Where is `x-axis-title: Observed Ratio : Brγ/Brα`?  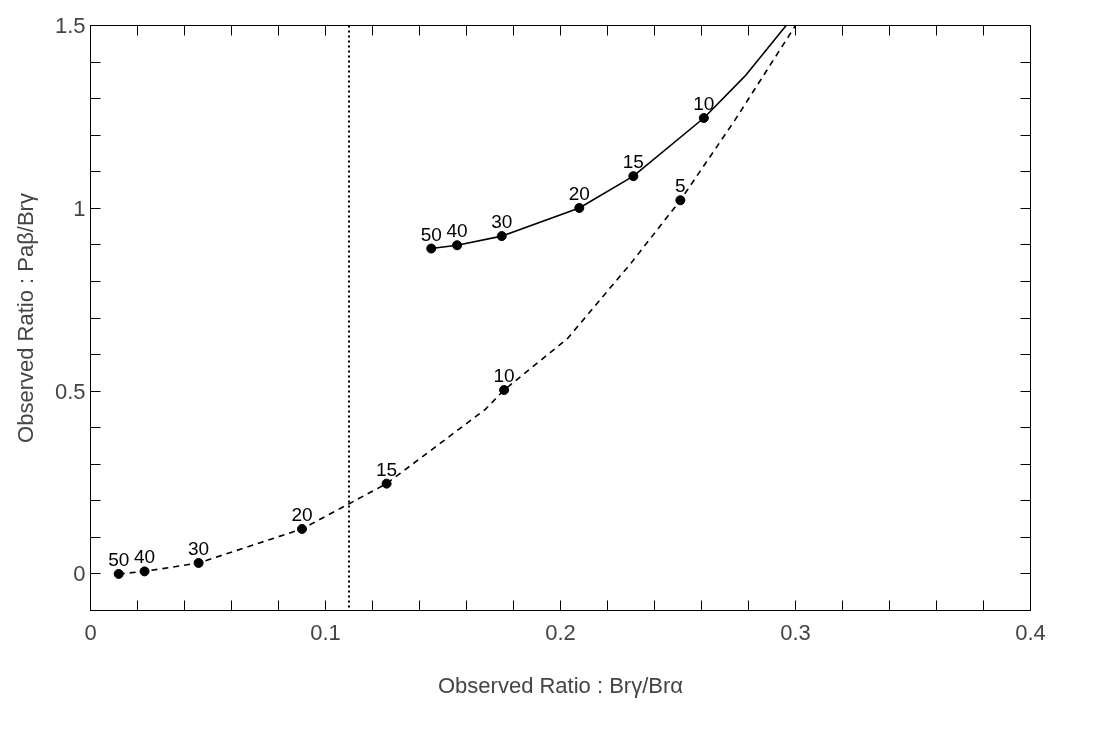
x-axis-title: Observed Ratio : Brγ/Brα is located at coordinates (560, 685).